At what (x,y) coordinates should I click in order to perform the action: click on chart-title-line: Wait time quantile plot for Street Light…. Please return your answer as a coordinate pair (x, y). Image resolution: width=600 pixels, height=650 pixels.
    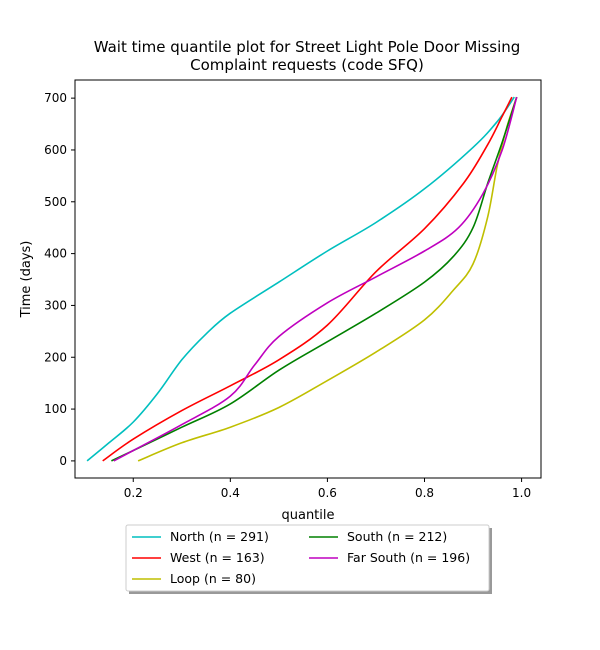
    Looking at the image, I should click on (307, 47).